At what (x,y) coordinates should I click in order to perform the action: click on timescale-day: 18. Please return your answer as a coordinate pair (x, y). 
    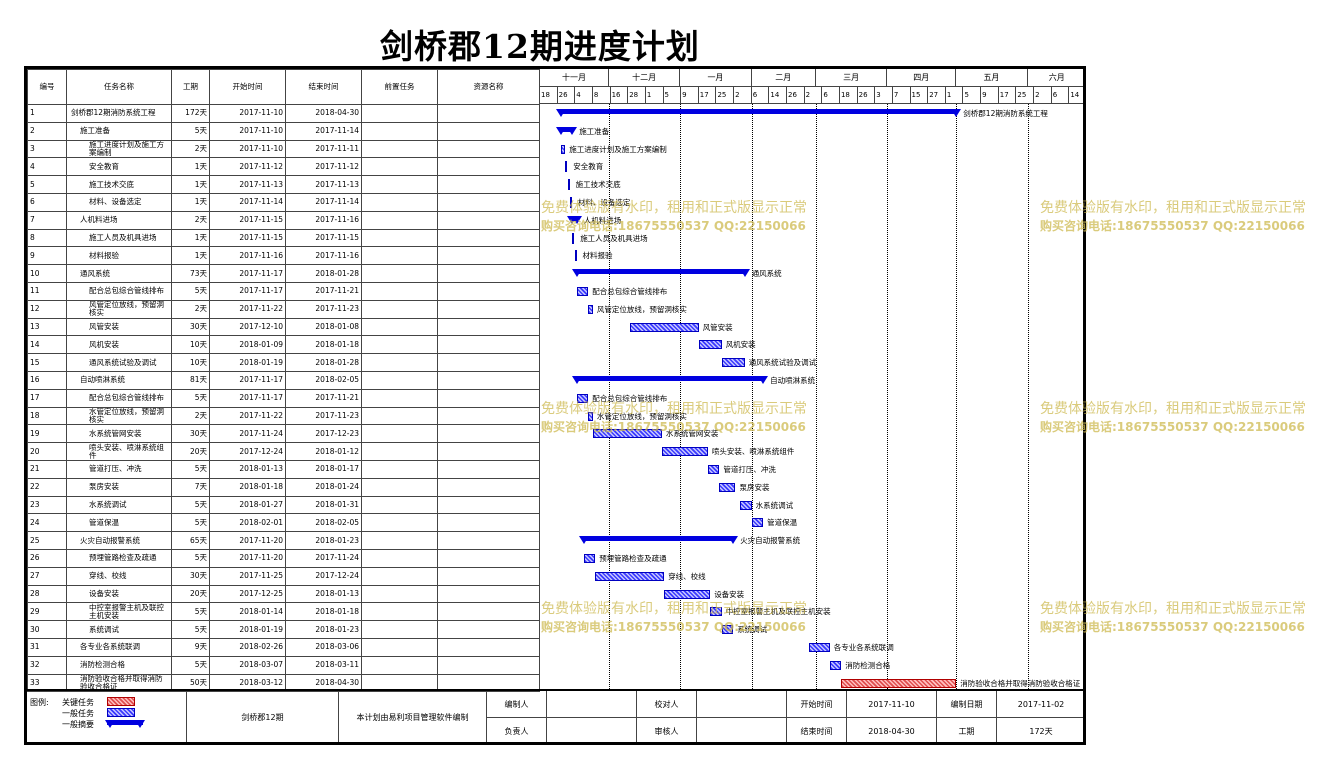
    Looking at the image, I should click on (849, 95).